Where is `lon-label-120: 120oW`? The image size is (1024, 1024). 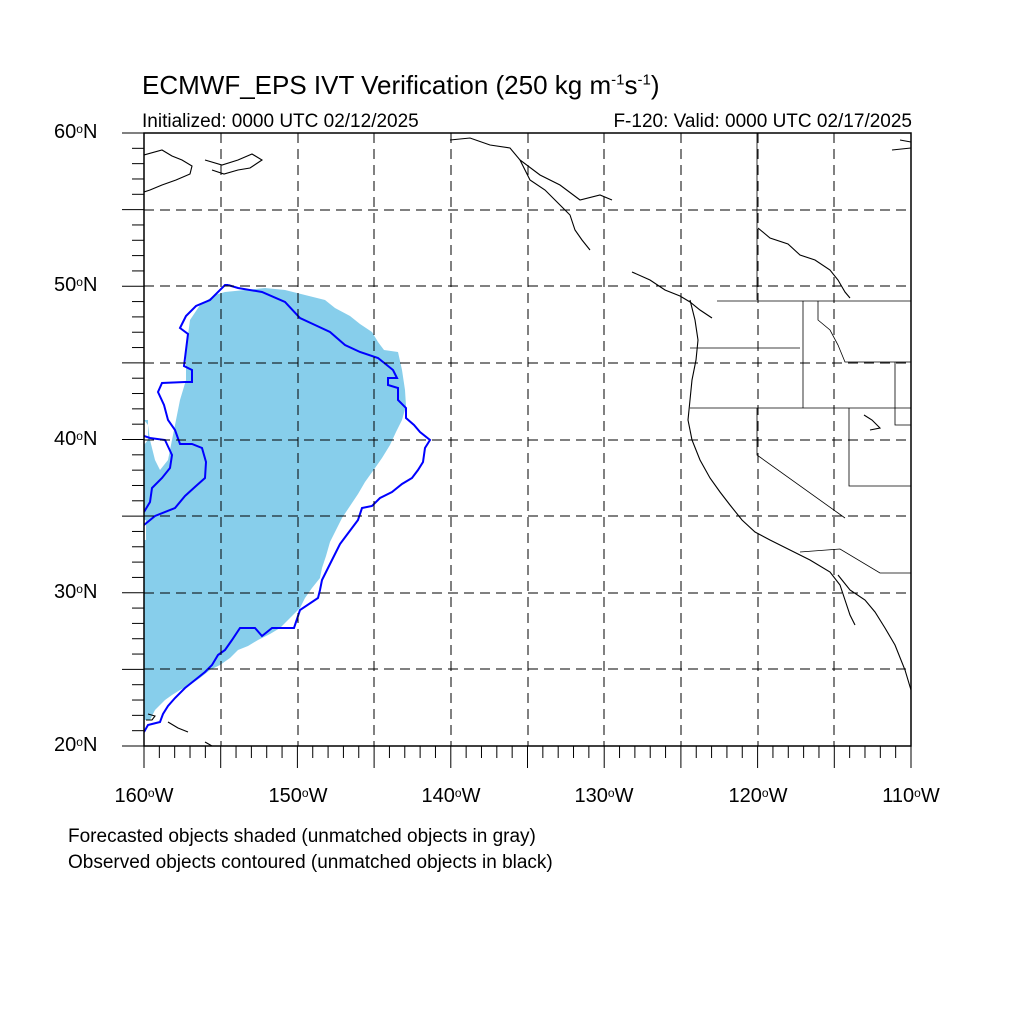 lon-label-120: 120oW is located at coordinates (758, 796).